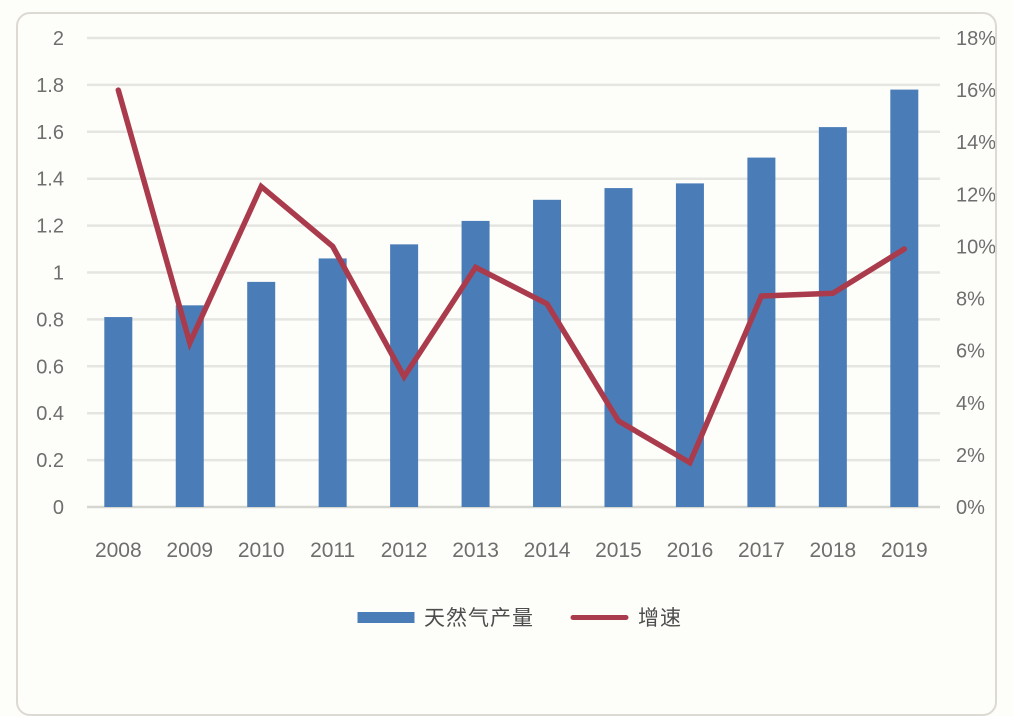 The width and height of the screenshot is (1013, 716). What do you see at coordinates (970, 508) in the screenshot?
I see `right-axis-tick-label: 0%` at bounding box center [970, 508].